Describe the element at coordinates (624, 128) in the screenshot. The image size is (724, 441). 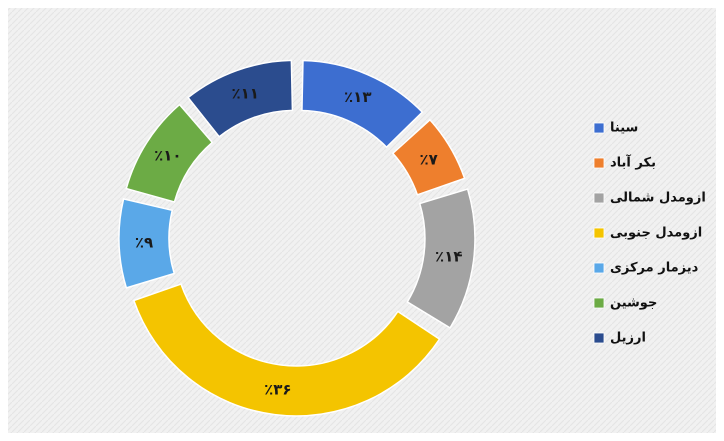
I see `legend-label: سینا` at that location.